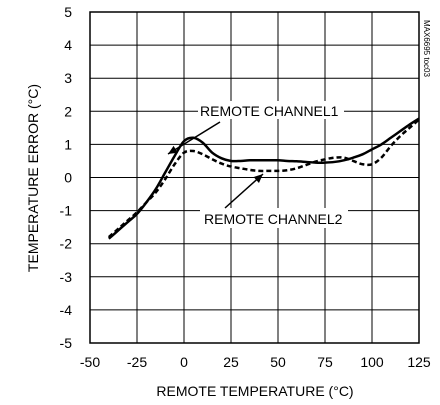 This screenshot has height=405, width=440. Describe the element at coordinates (33, 178) in the screenshot. I see `y-axis-title: TEMPERATURE ERROR (°C)` at that location.